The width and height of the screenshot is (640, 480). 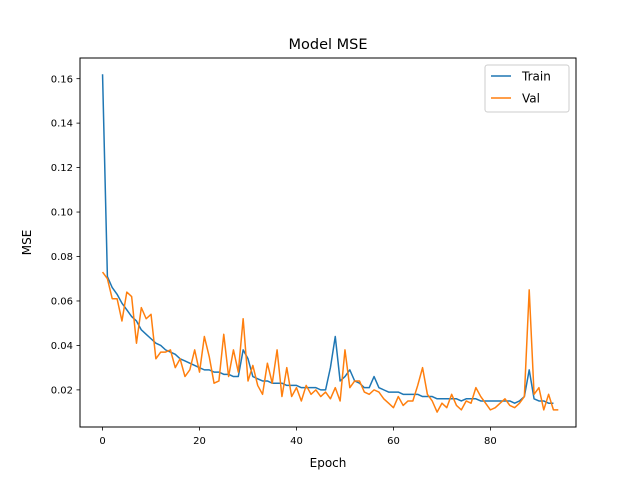 What do you see at coordinates (62, 302) in the screenshot?
I see `y-tick-label: 0.06` at bounding box center [62, 302].